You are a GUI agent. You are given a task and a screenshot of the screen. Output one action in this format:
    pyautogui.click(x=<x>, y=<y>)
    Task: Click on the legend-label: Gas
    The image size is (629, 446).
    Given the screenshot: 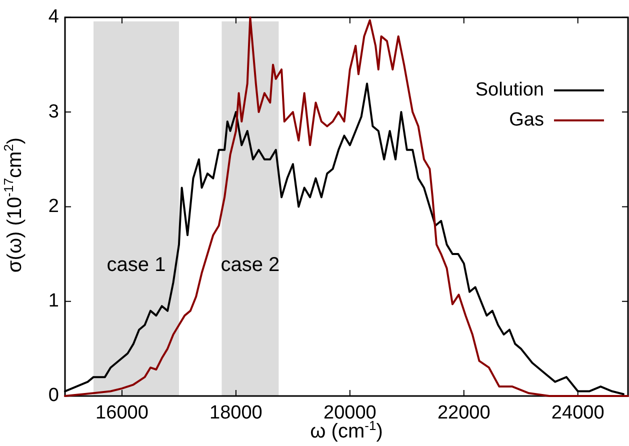 What is the action you would take?
    pyautogui.click(x=526, y=120)
    